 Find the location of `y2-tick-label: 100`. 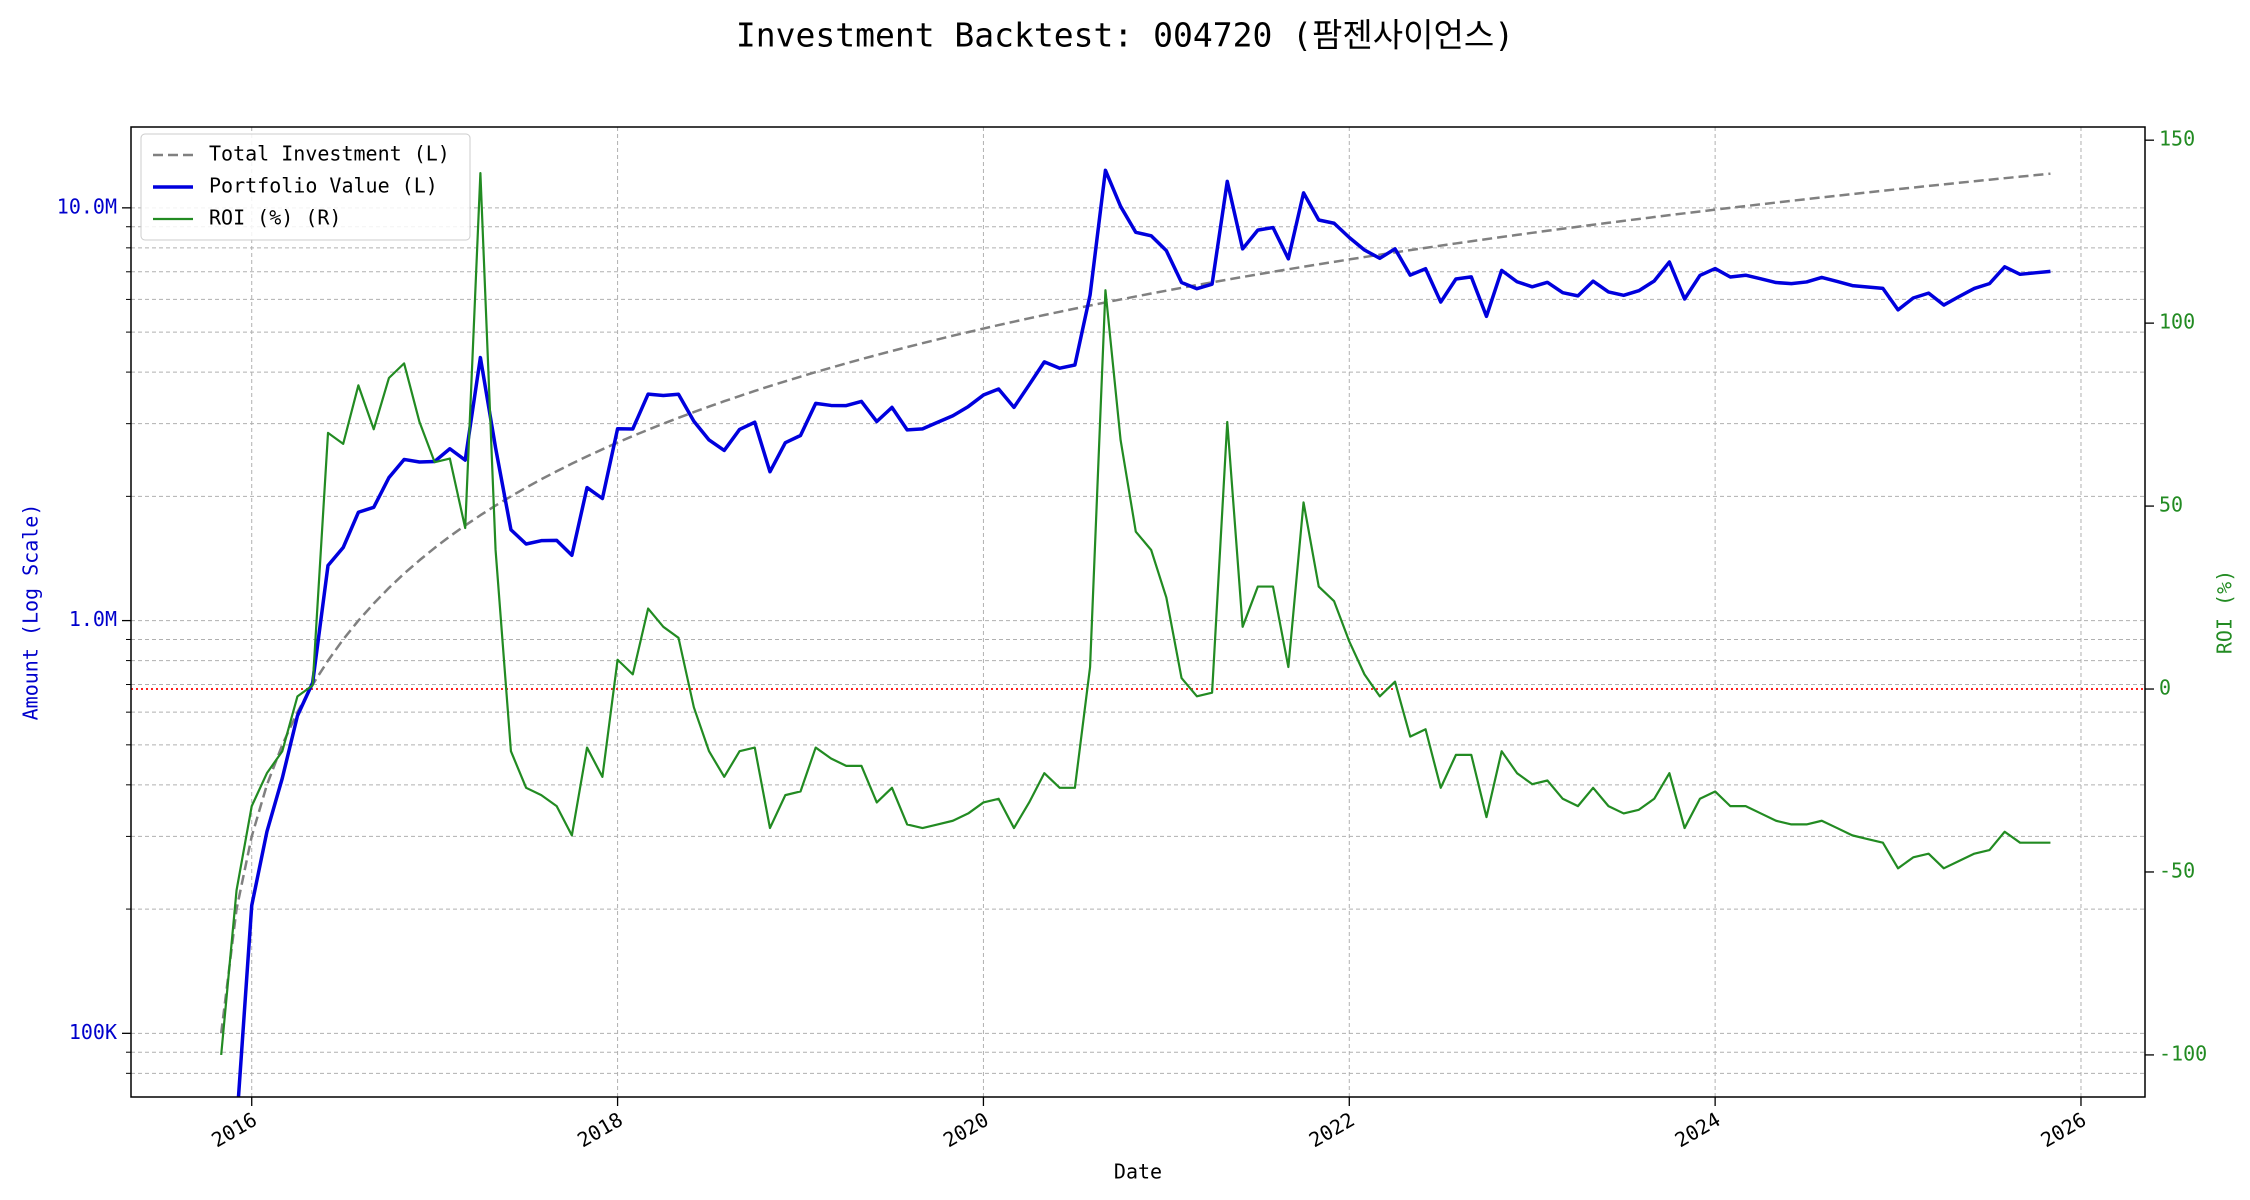

y2-tick-label: 100 is located at coordinates (2177, 322).